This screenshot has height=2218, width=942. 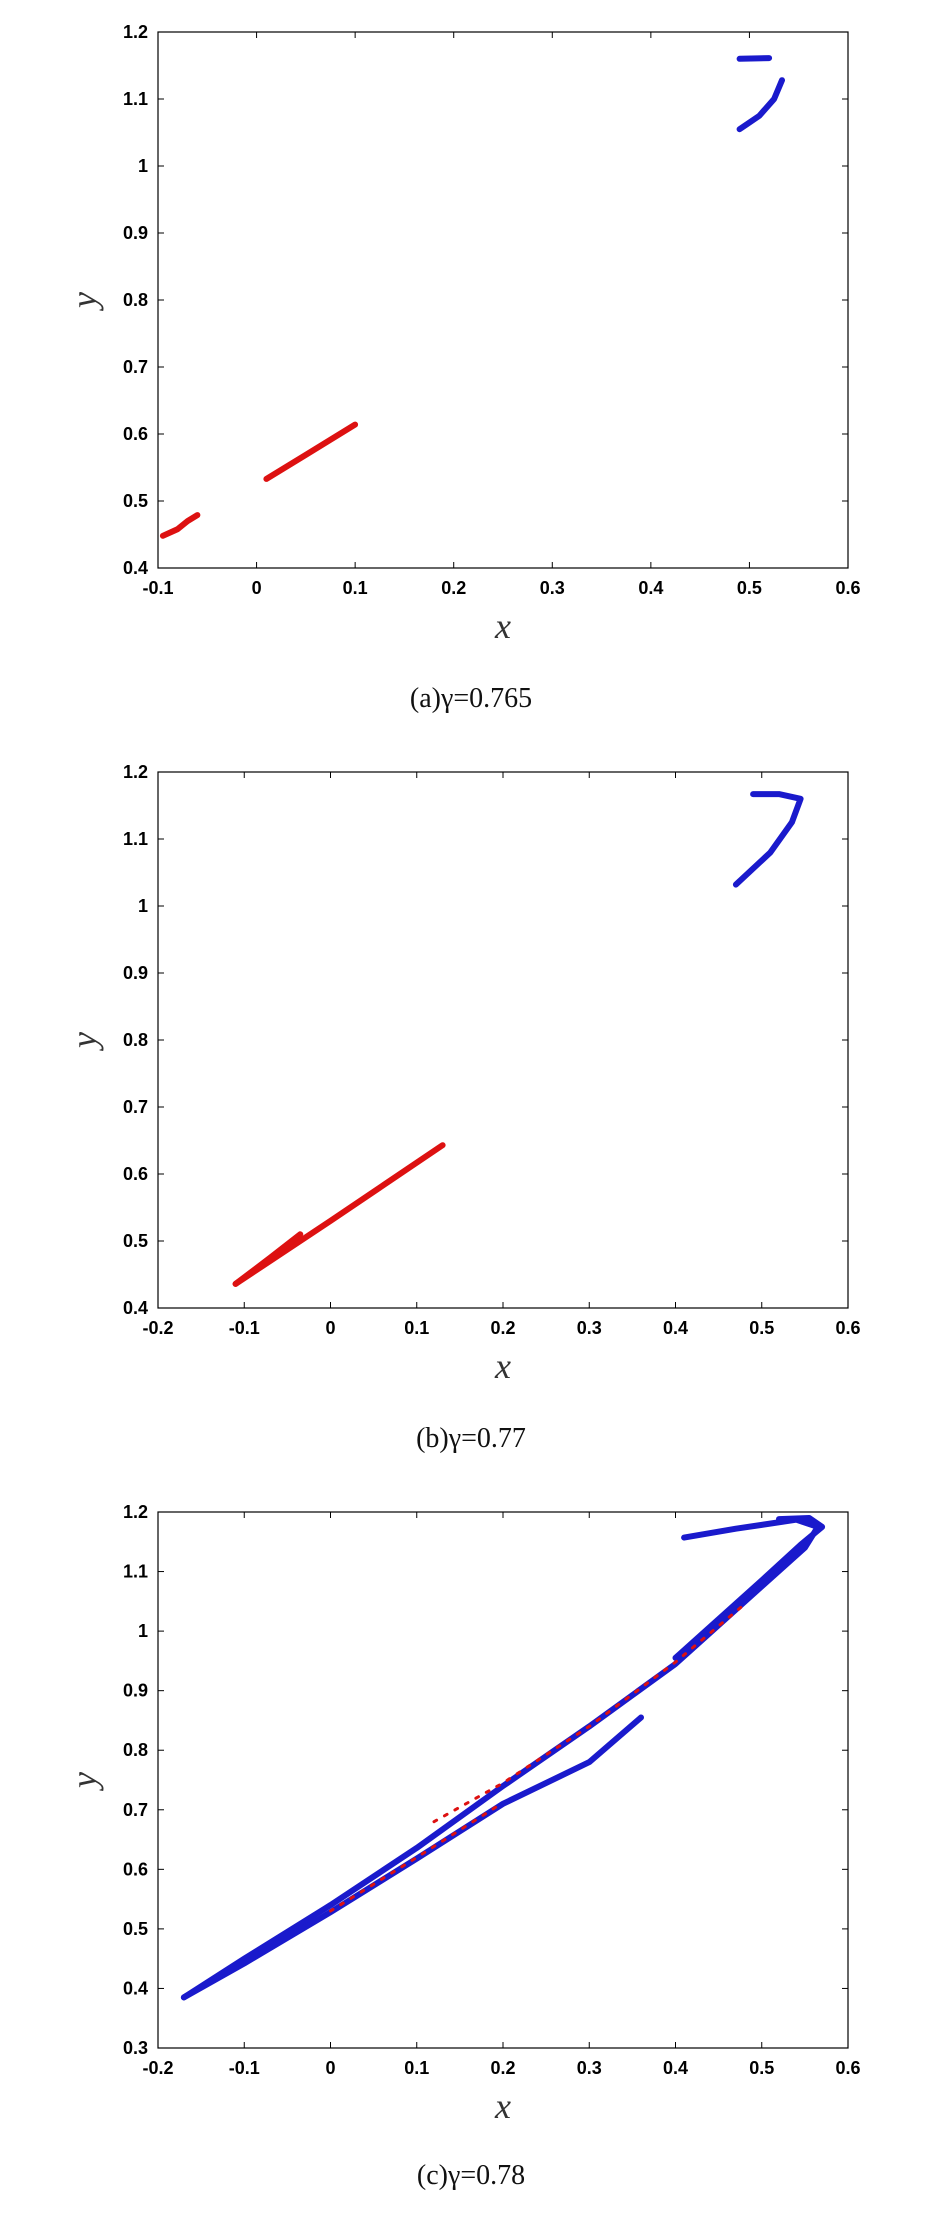 I want to click on caption-b: (b)γ=0.77, so click(x=471, y=1438).